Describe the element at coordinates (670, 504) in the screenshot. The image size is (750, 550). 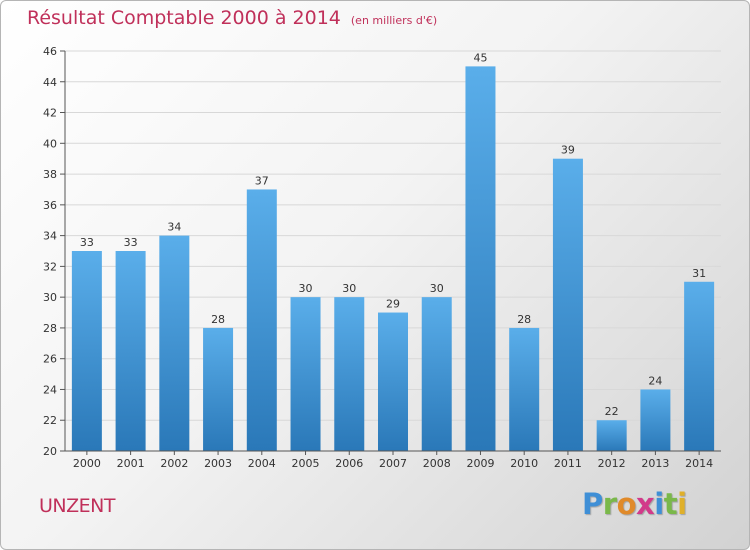
I see `logo-letter: t` at that location.